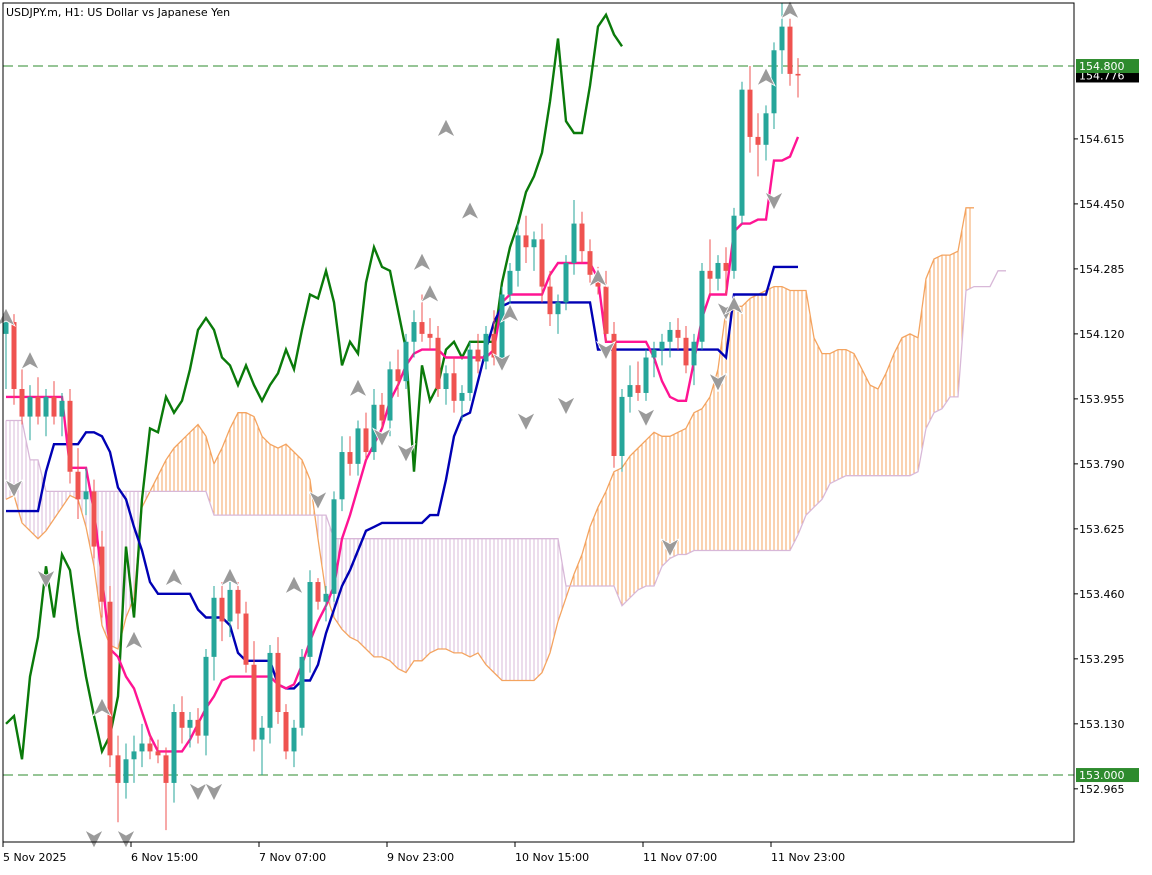  I want to click on y-tick-label: 152.965, so click(1102, 789).